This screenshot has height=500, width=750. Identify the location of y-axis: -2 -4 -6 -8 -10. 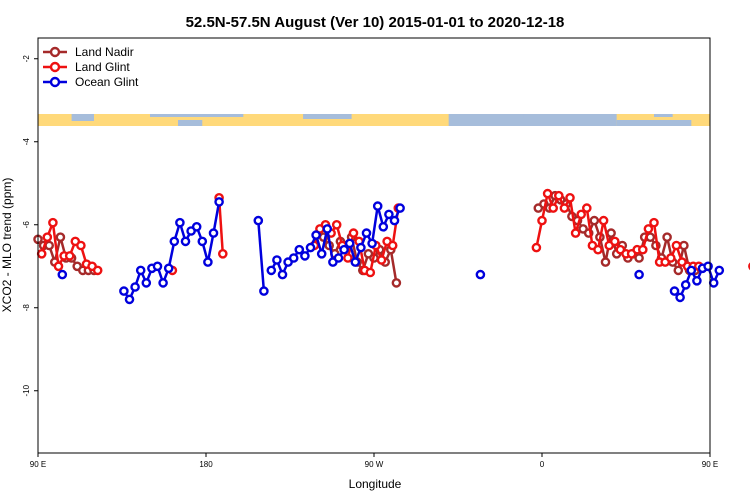
(30, 226).